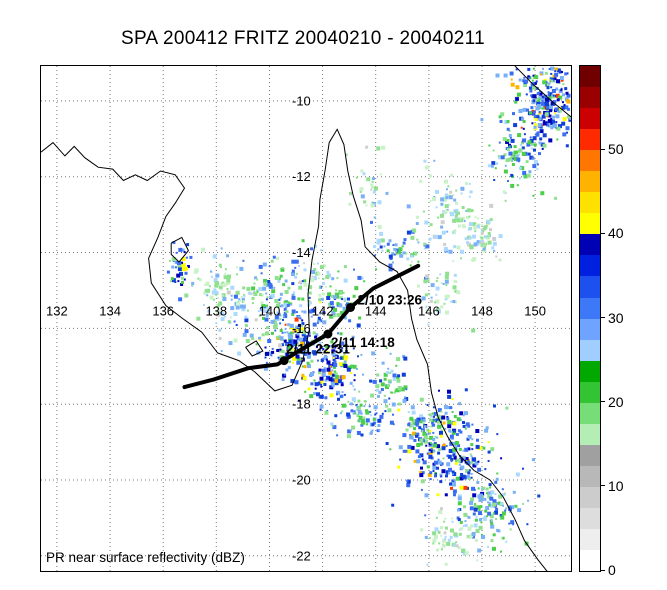 This screenshot has height=590, width=667. Describe the element at coordinates (616, 401) in the screenshot. I see `colorbar-tick-label: 20` at that location.